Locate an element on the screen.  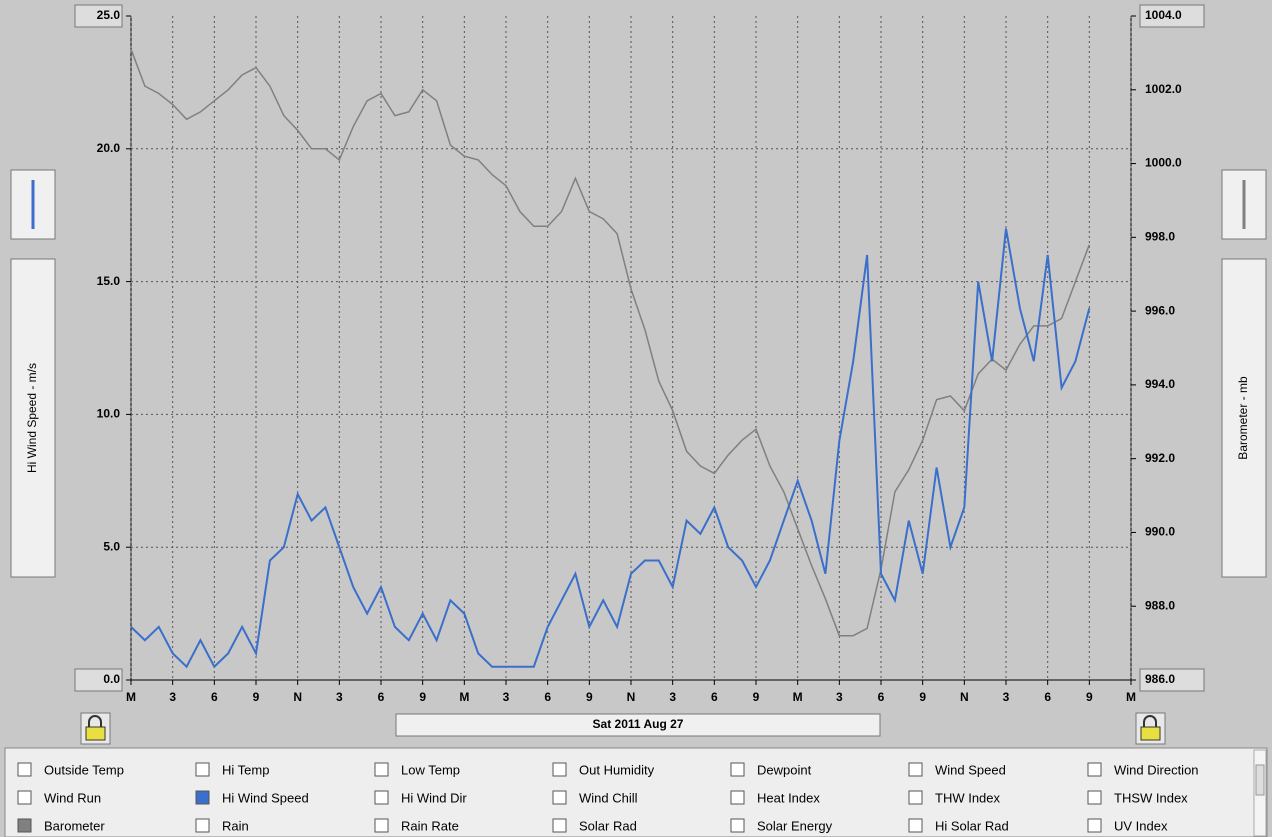
checkbox-panel is located at coordinates (636, 792).